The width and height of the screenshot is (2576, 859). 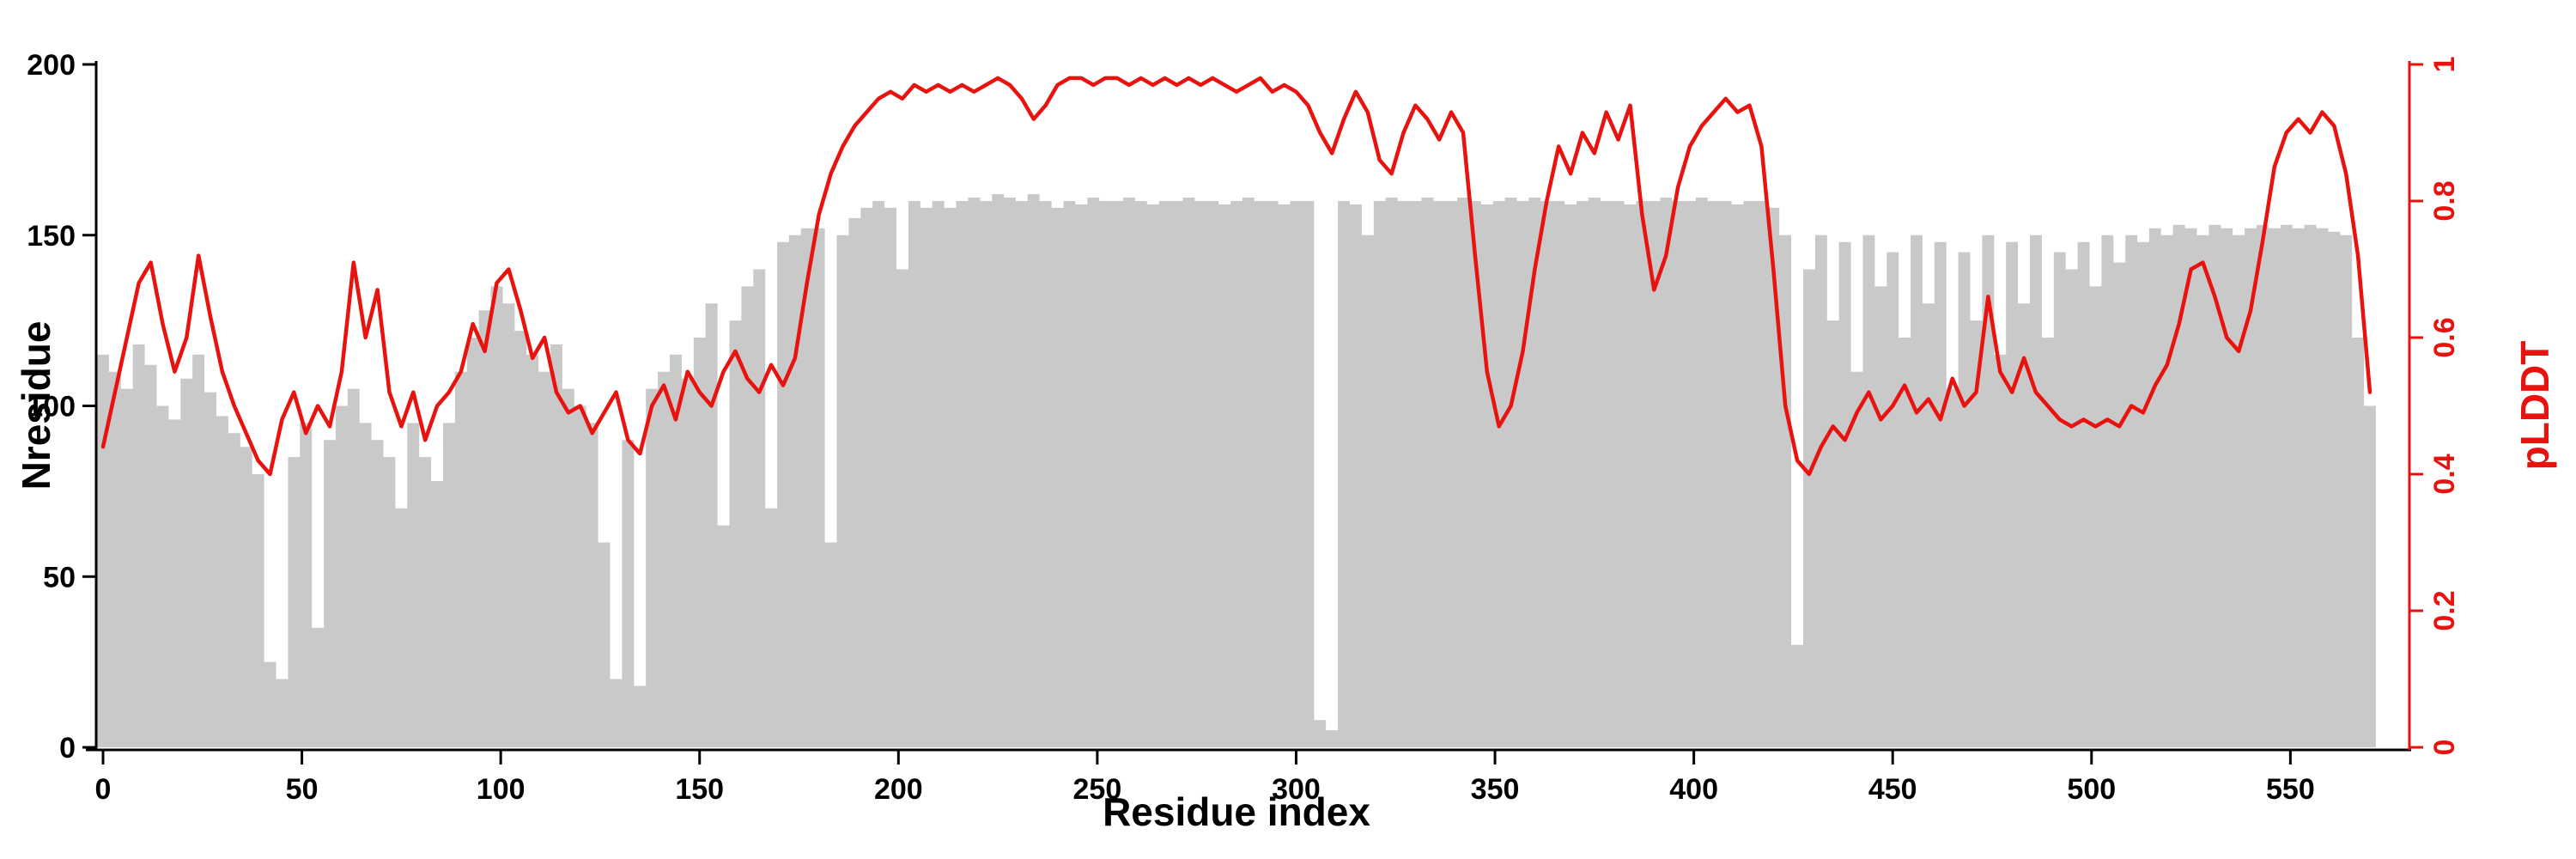 What do you see at coordinates (1693, 789) in the screenshot?
I see `x-tick-label: 400` at bounding box center [1693, 789].